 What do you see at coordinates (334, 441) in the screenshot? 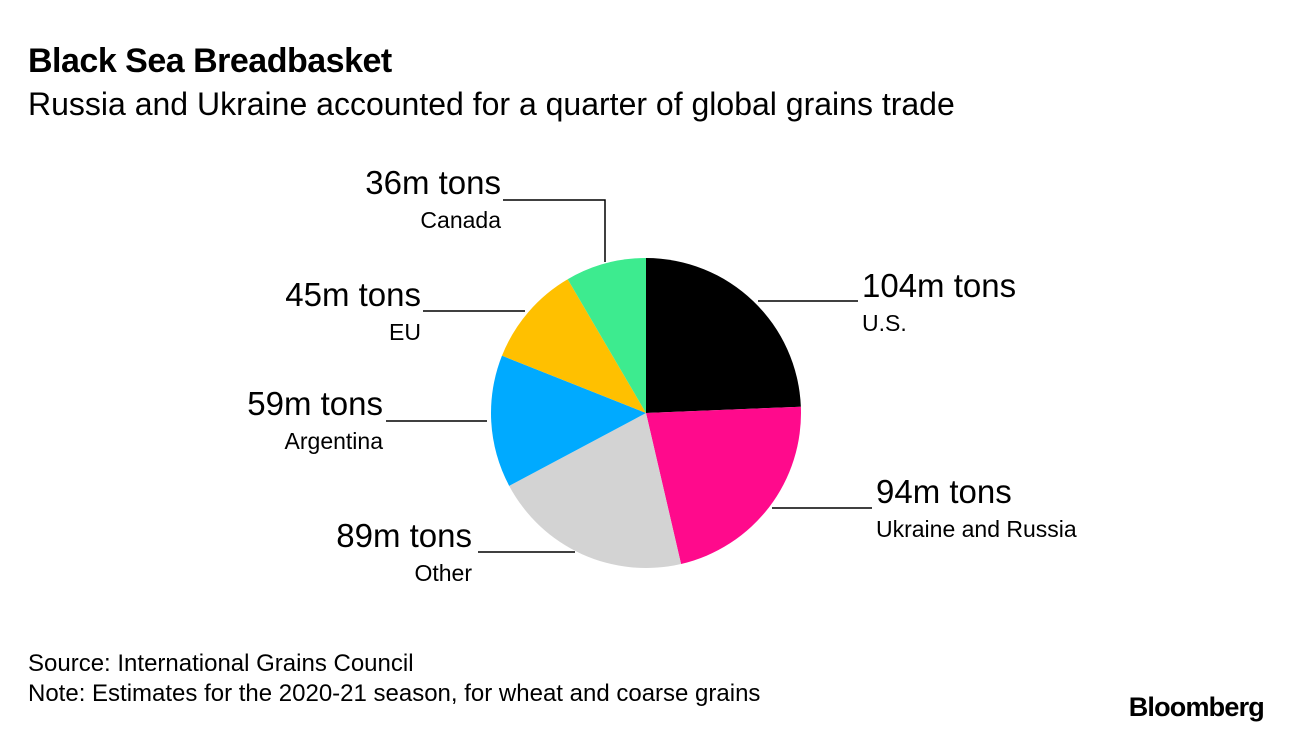
I see `category-label-argentina: Argentina` at bounding box center [334, 441].